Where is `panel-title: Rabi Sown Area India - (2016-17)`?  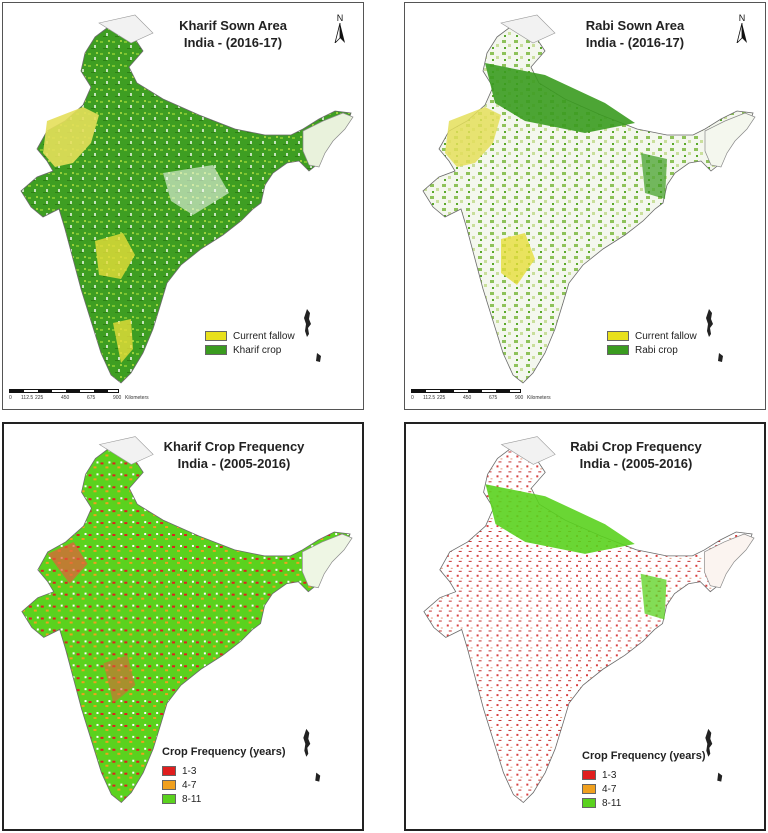
panel-title: Rabi Sown Area India - (2016-17) is located at coordinates (635, 34).